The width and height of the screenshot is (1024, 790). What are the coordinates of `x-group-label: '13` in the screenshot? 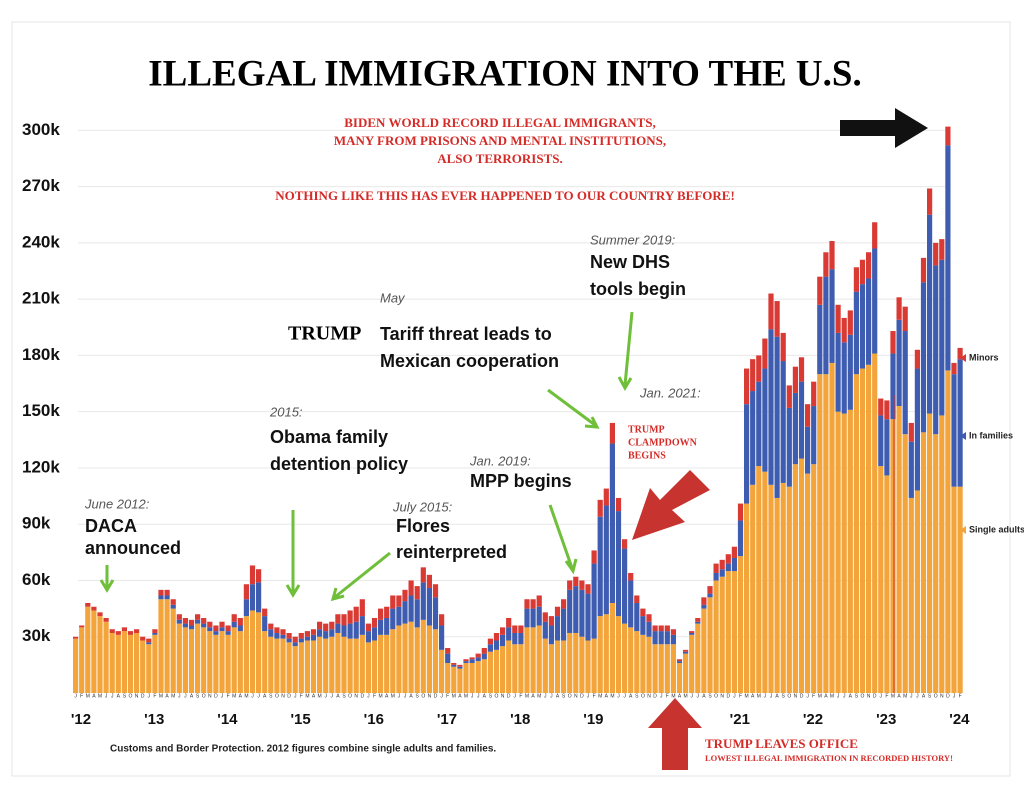 It's located at (154, 719).